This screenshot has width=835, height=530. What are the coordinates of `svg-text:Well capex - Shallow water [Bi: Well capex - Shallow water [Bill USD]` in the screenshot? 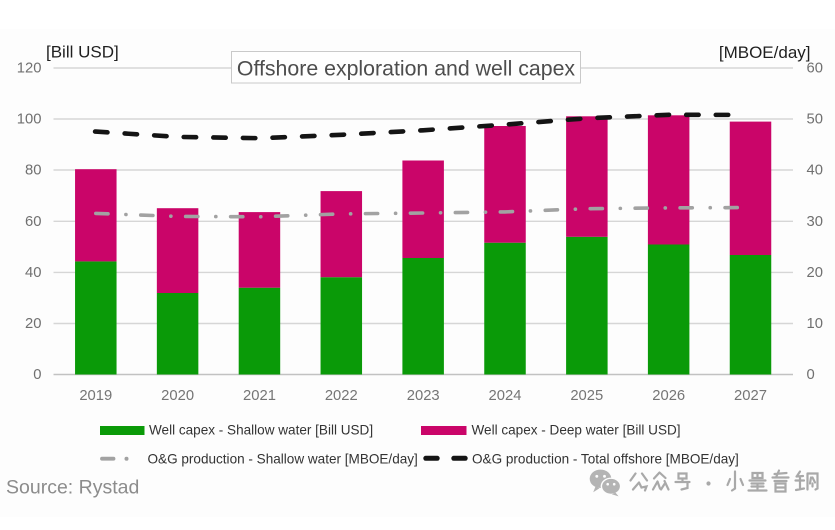 It's located at (261, 430).